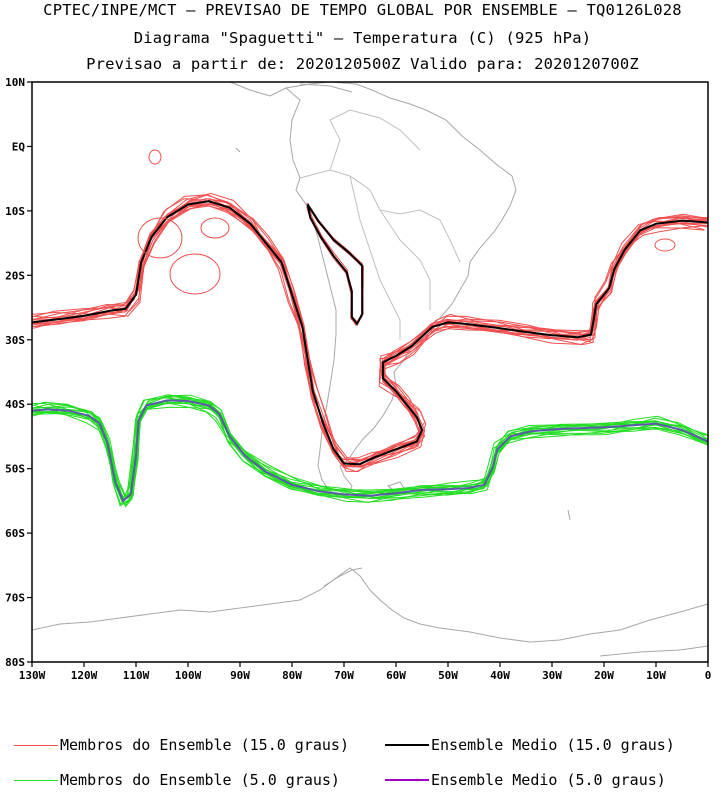  I want to click on country-borders, so click(380, 216).